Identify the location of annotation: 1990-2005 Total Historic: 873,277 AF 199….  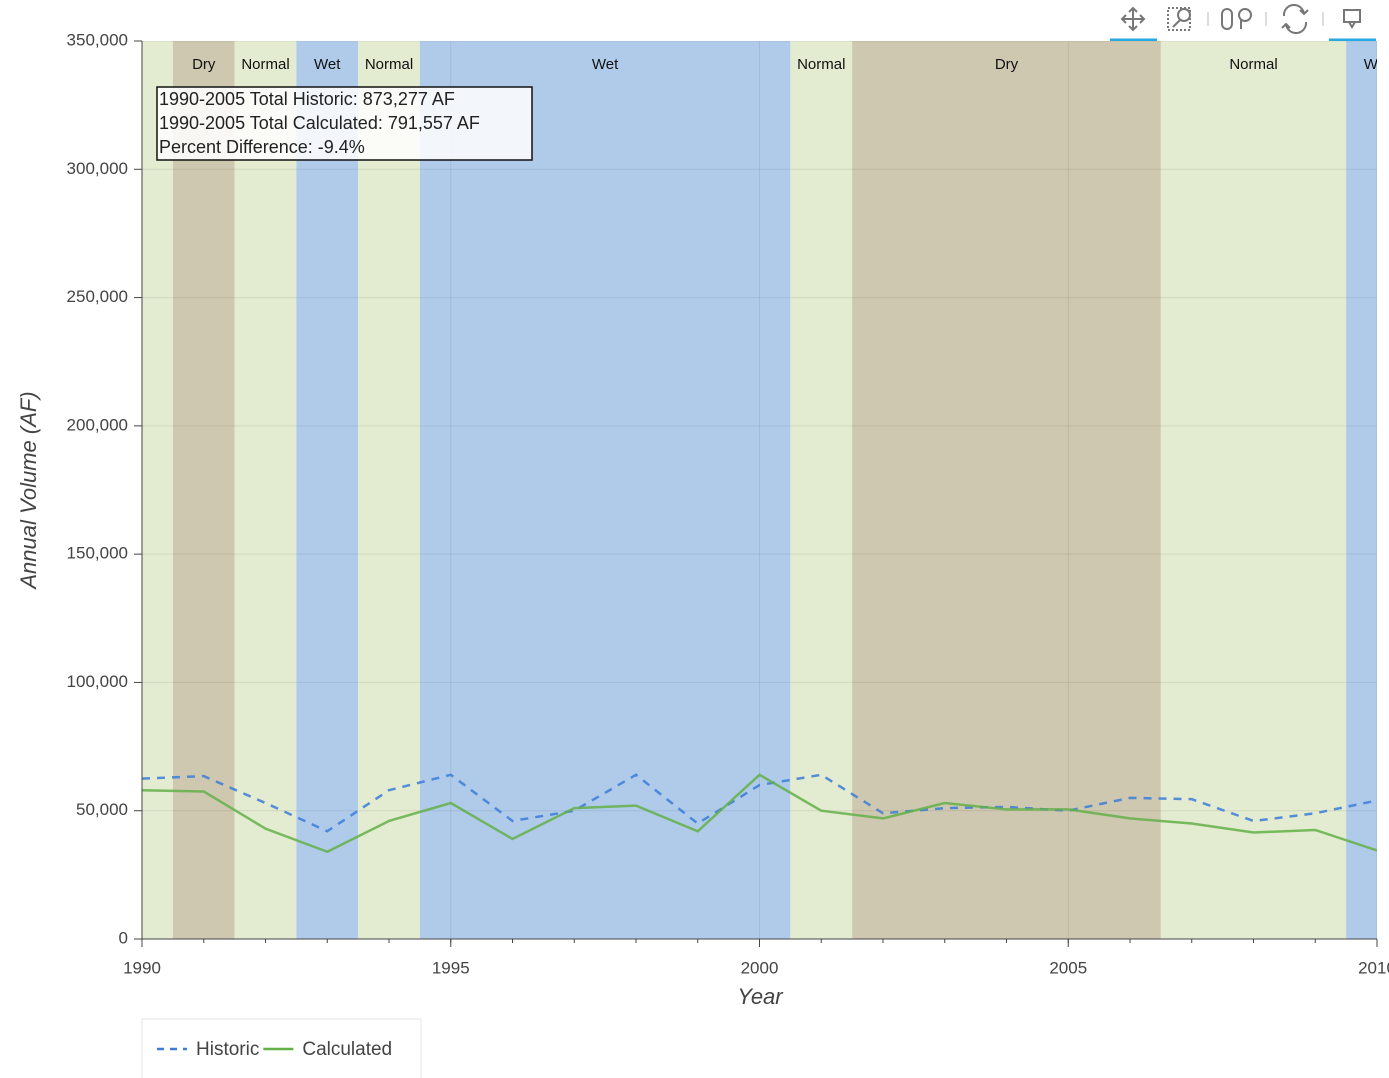
(344, 123).